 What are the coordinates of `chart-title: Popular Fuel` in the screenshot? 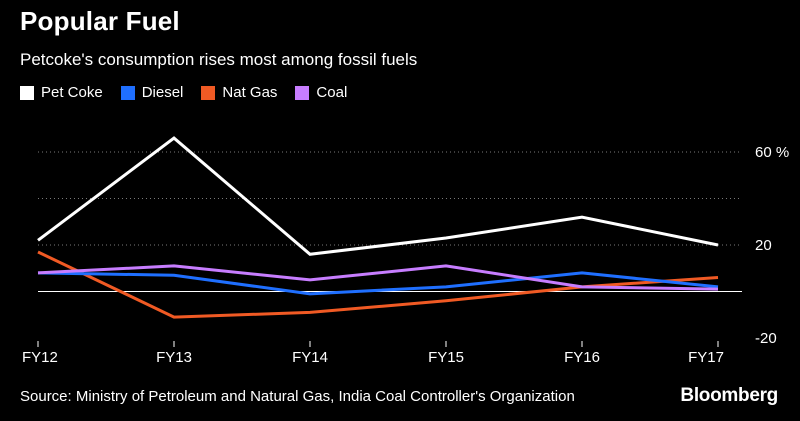 It's located at (100, 21).